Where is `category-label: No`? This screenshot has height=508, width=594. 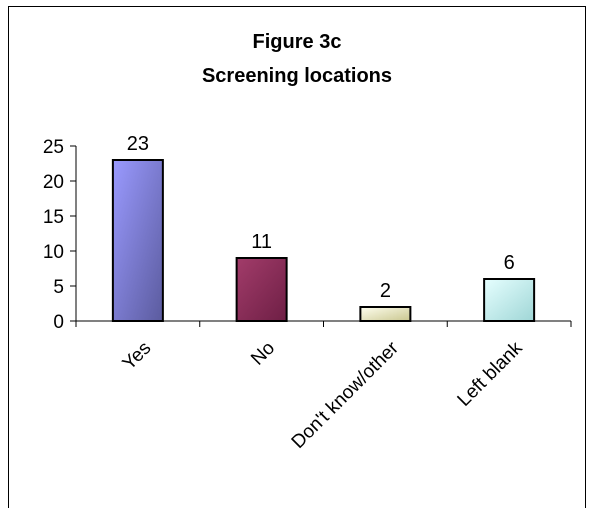
category-label: No is located at coordinates (263, 354).